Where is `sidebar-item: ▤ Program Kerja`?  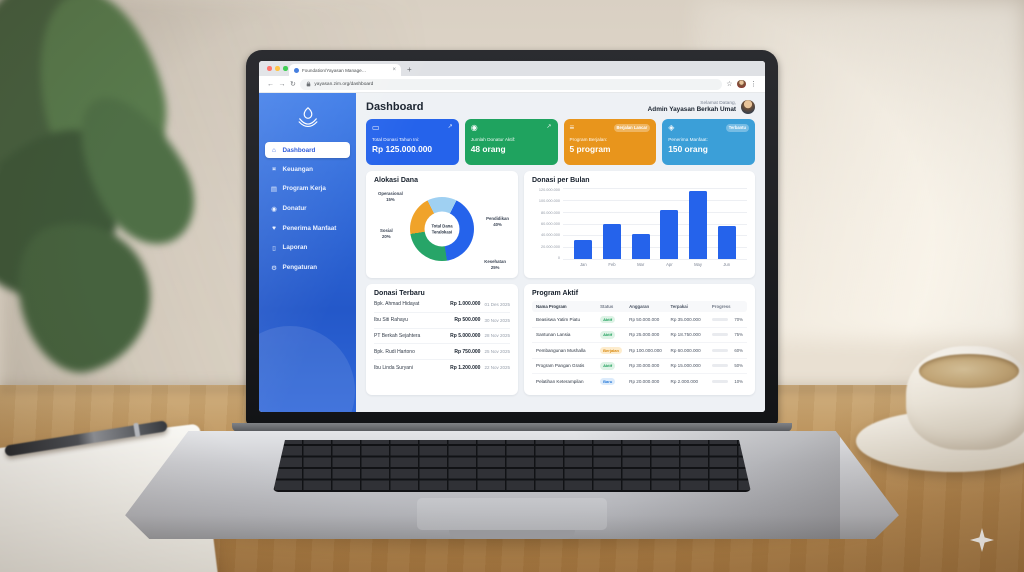
sidebar-item: ▤ Program Kerja is located at coordinates (307, 188).